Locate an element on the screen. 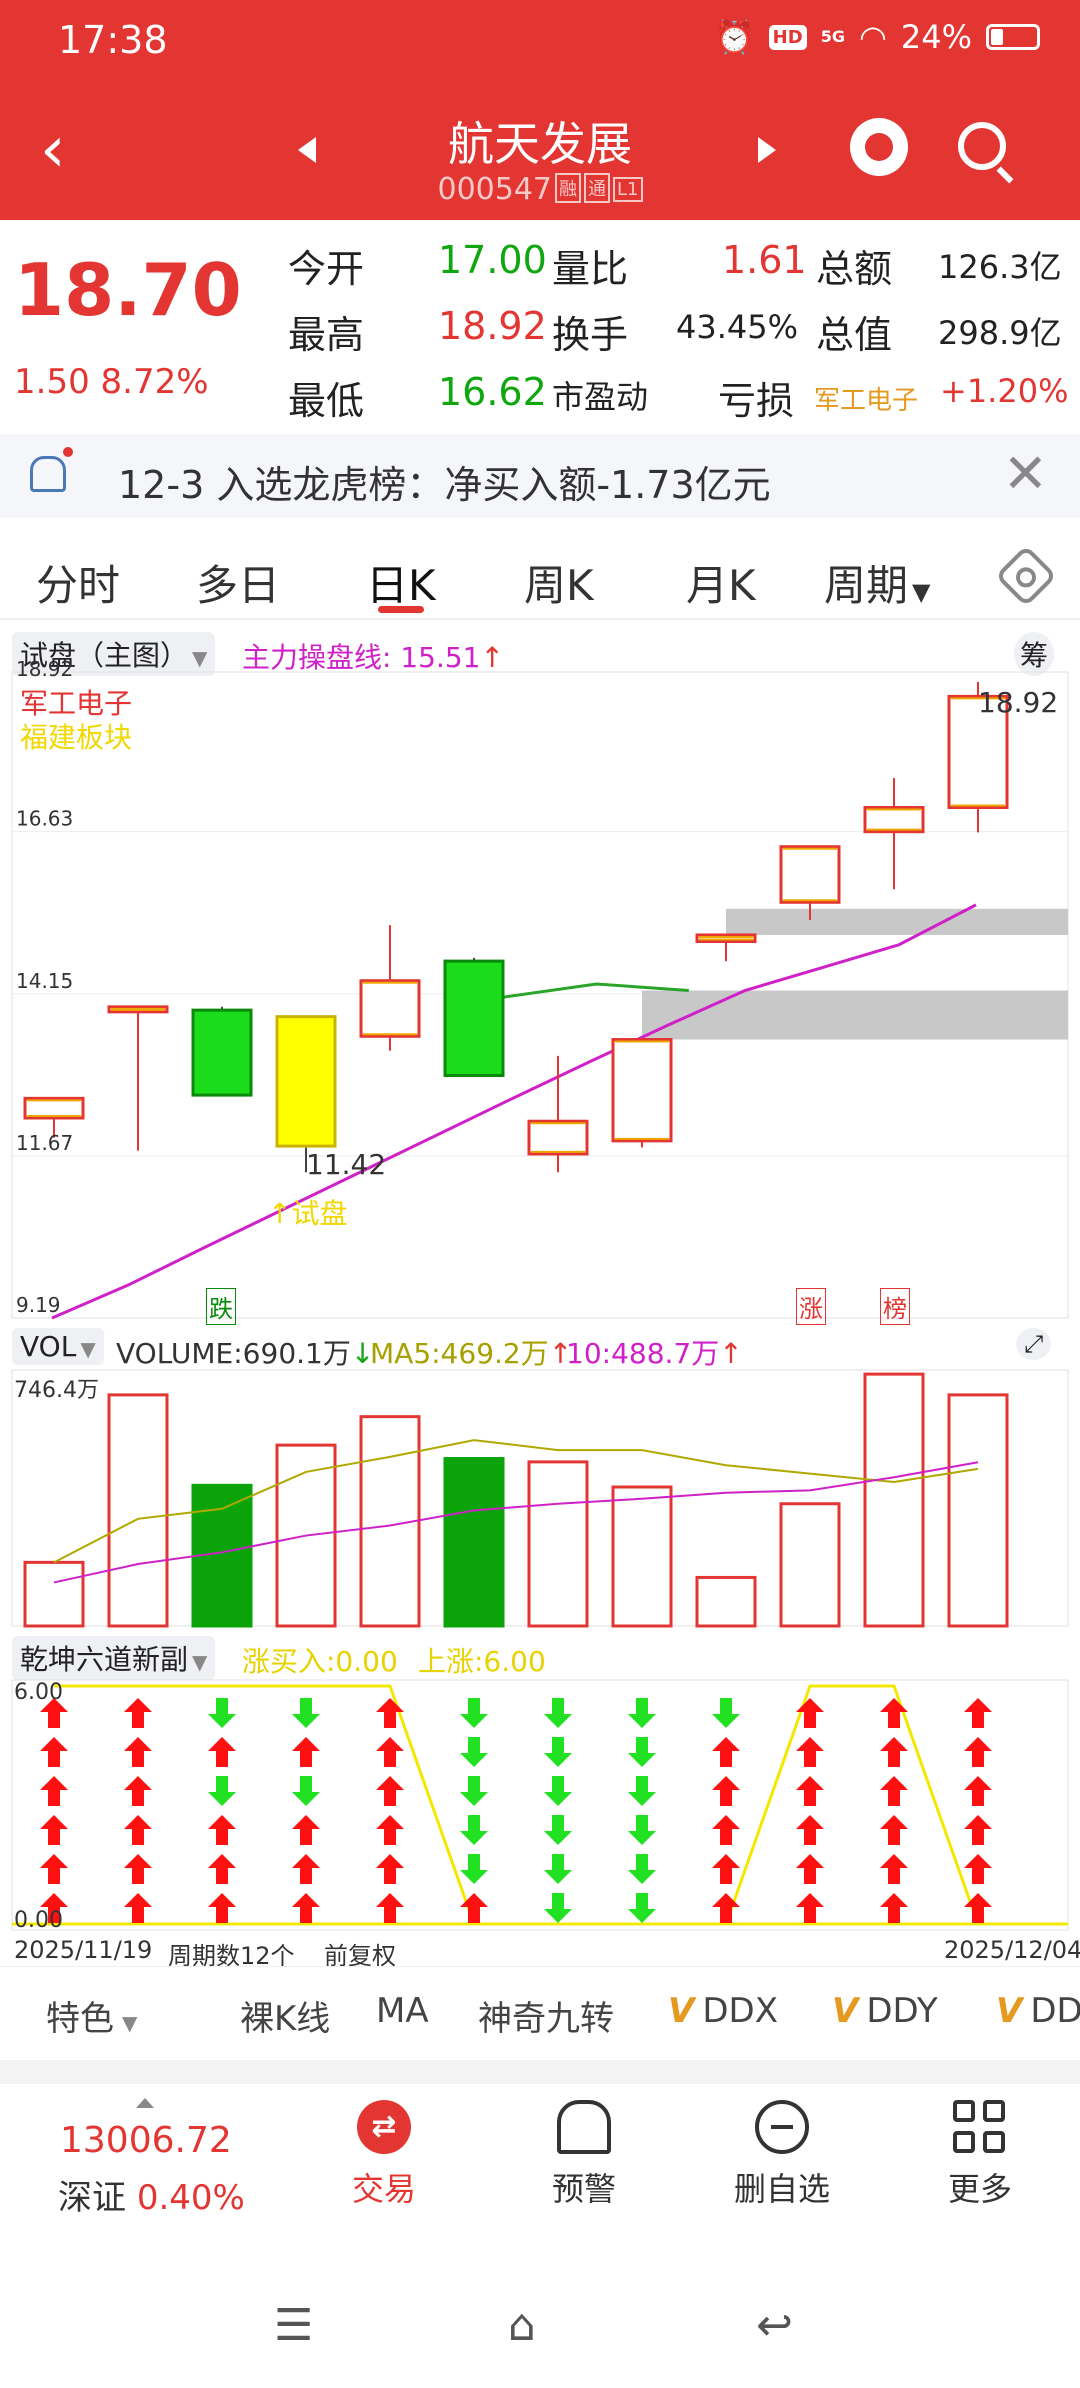  nav-trade: ⇄ 交易 is located at coordinates (384, 2155).